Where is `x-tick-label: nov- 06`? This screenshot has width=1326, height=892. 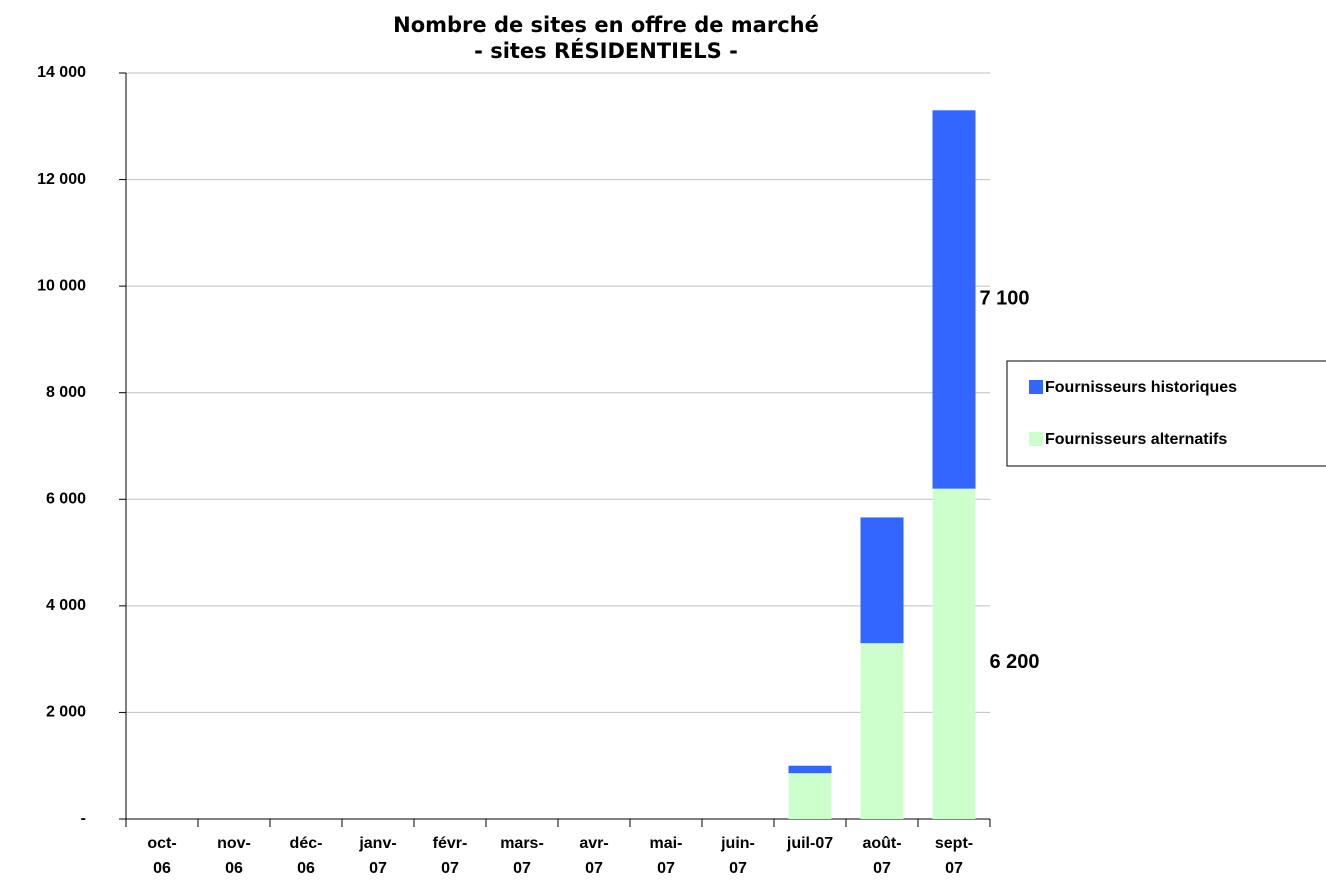 x-tick-label: nov- 06 is located at coordinates (234, 856).